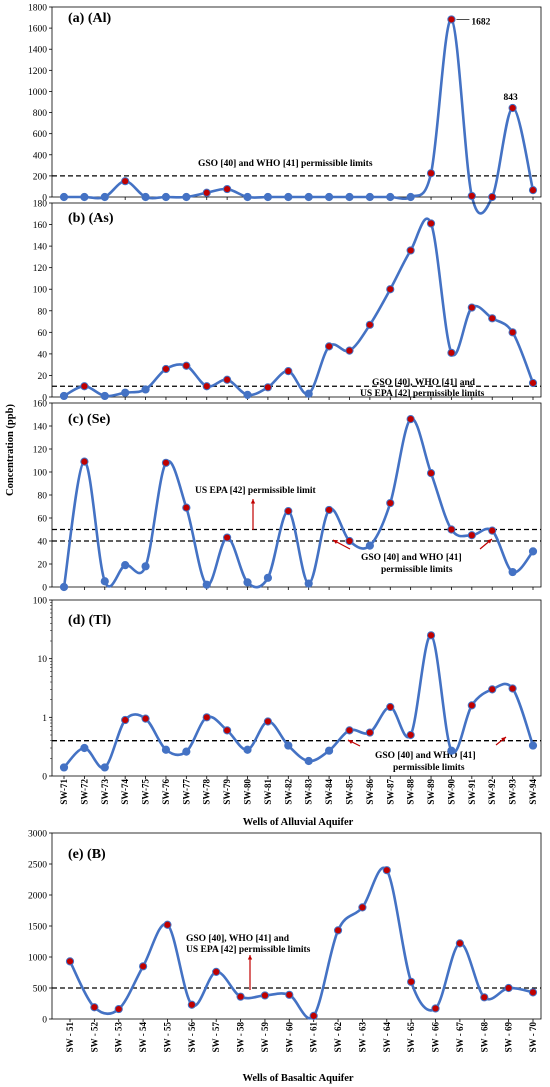 This screenshot has height=1087, width=550. I want to click on y-tick-label: 400, so click(40, 156).